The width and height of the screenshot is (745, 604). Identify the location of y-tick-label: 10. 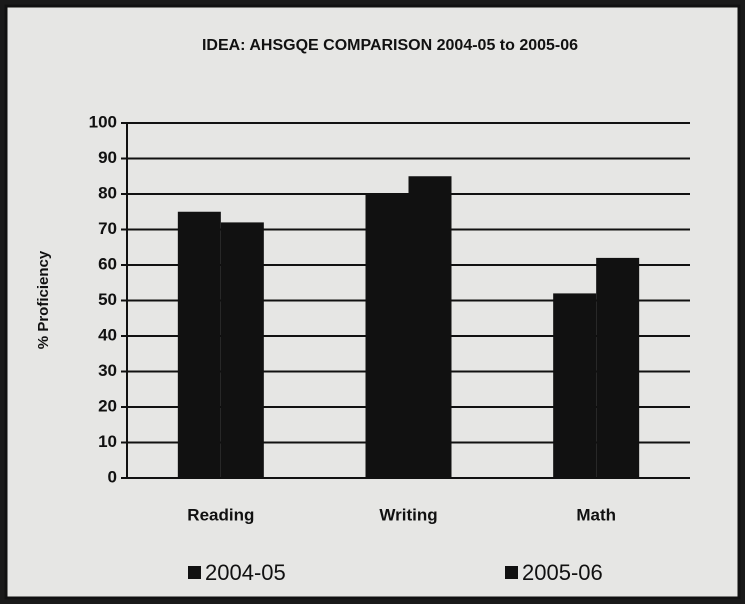
(107, 441).